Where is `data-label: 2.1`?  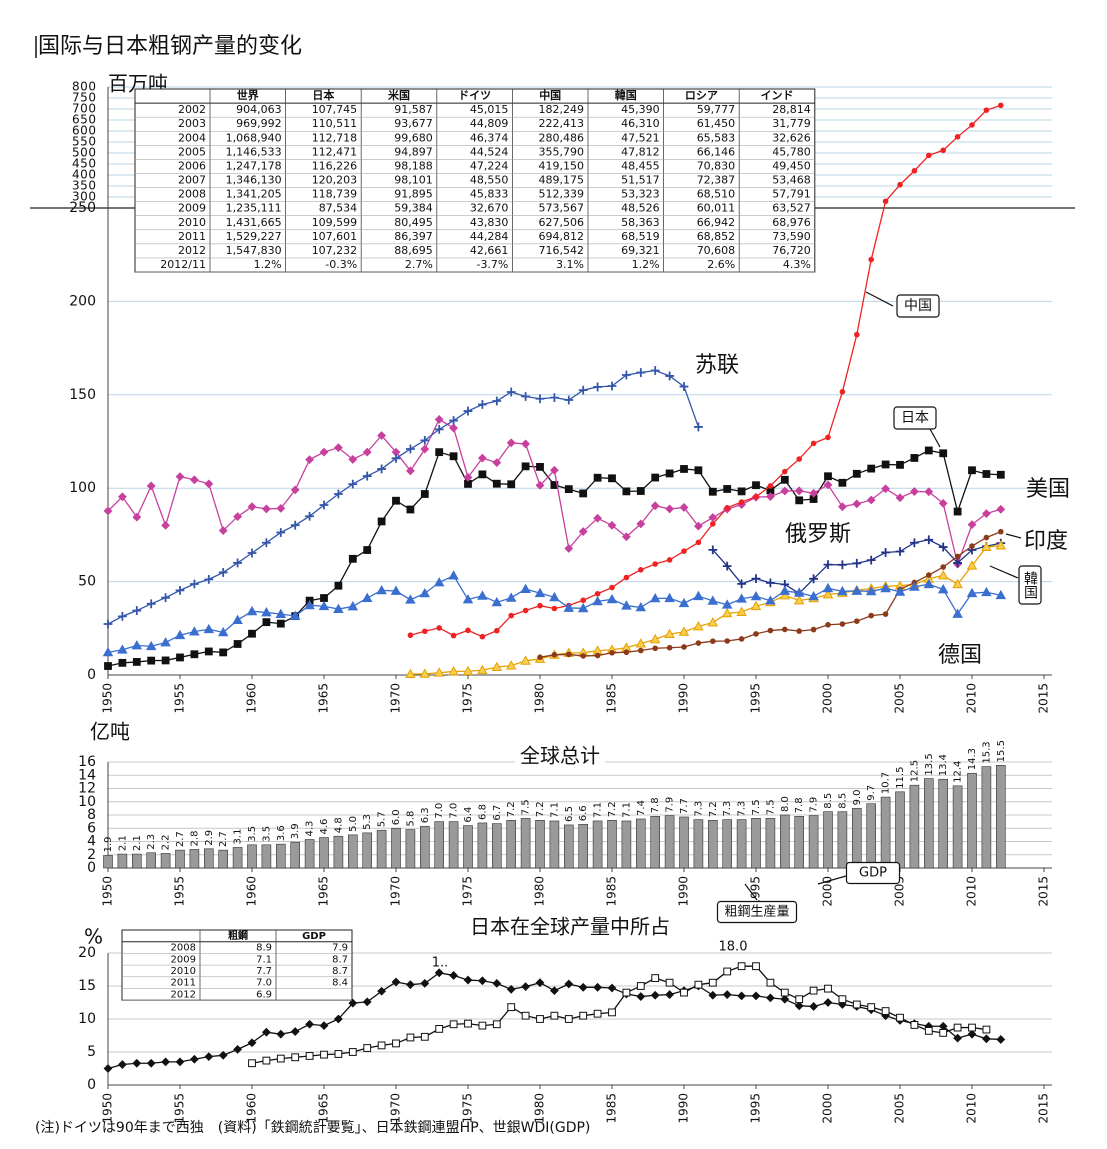
data-label: 2.1 is located at coordinates (122, 843).